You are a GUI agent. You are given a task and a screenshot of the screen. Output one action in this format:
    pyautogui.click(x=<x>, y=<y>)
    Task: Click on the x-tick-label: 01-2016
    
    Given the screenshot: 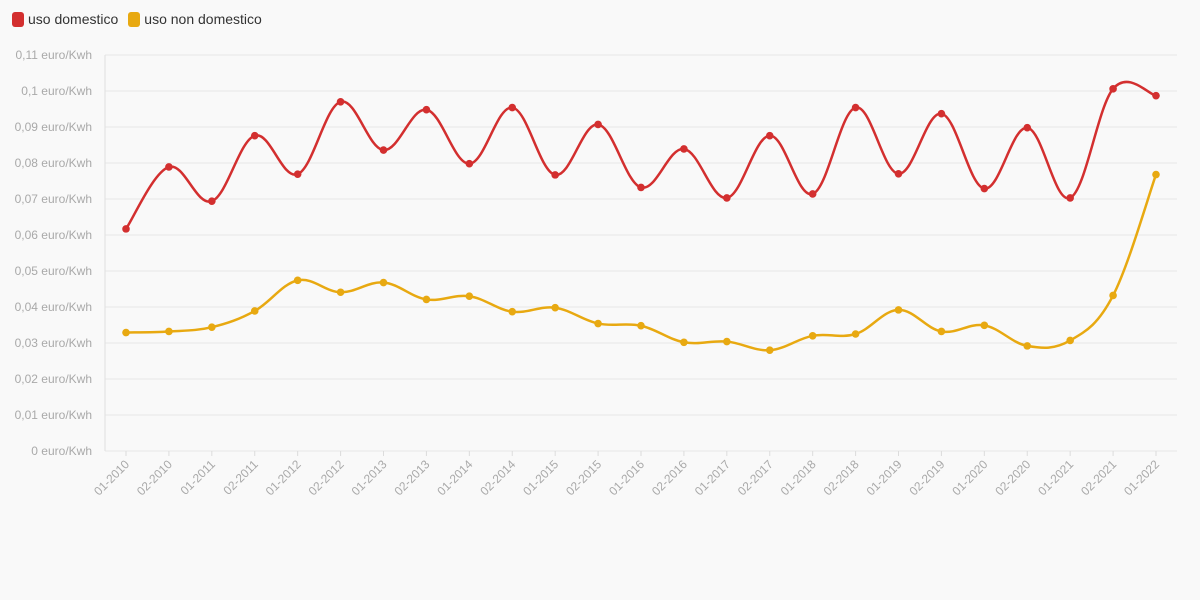 What is the action you would take?
    pyautogui.click(x=626, y=477)
    